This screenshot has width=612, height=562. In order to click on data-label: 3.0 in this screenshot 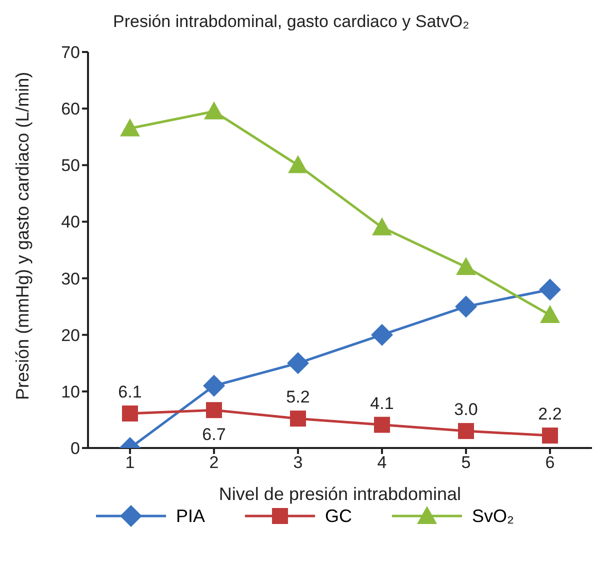, I will do `click(466, 410)`.